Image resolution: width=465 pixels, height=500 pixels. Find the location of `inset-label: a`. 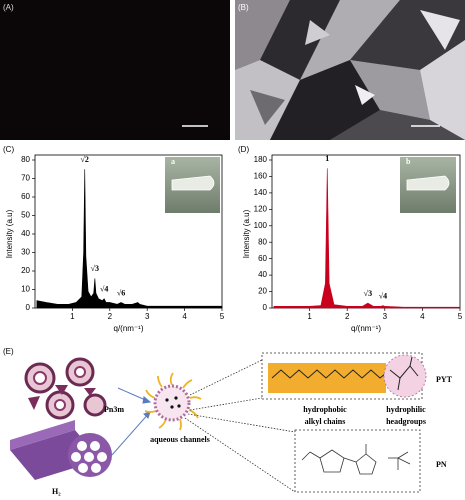

inset-label: a is located at coordinates (173, 161).